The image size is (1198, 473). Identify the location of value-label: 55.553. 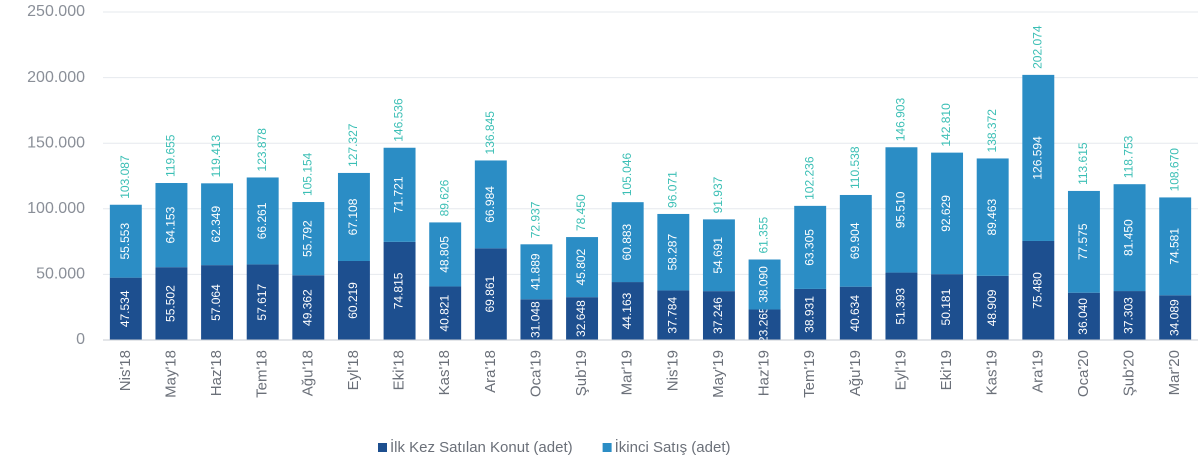
(125, 241).